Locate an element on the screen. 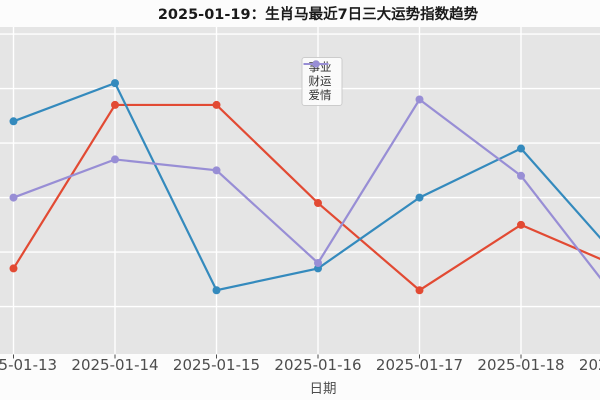 The width and height of the screenshot is (600, 400). legend-label-love: 爱情 is located at coordinates (320, 95).